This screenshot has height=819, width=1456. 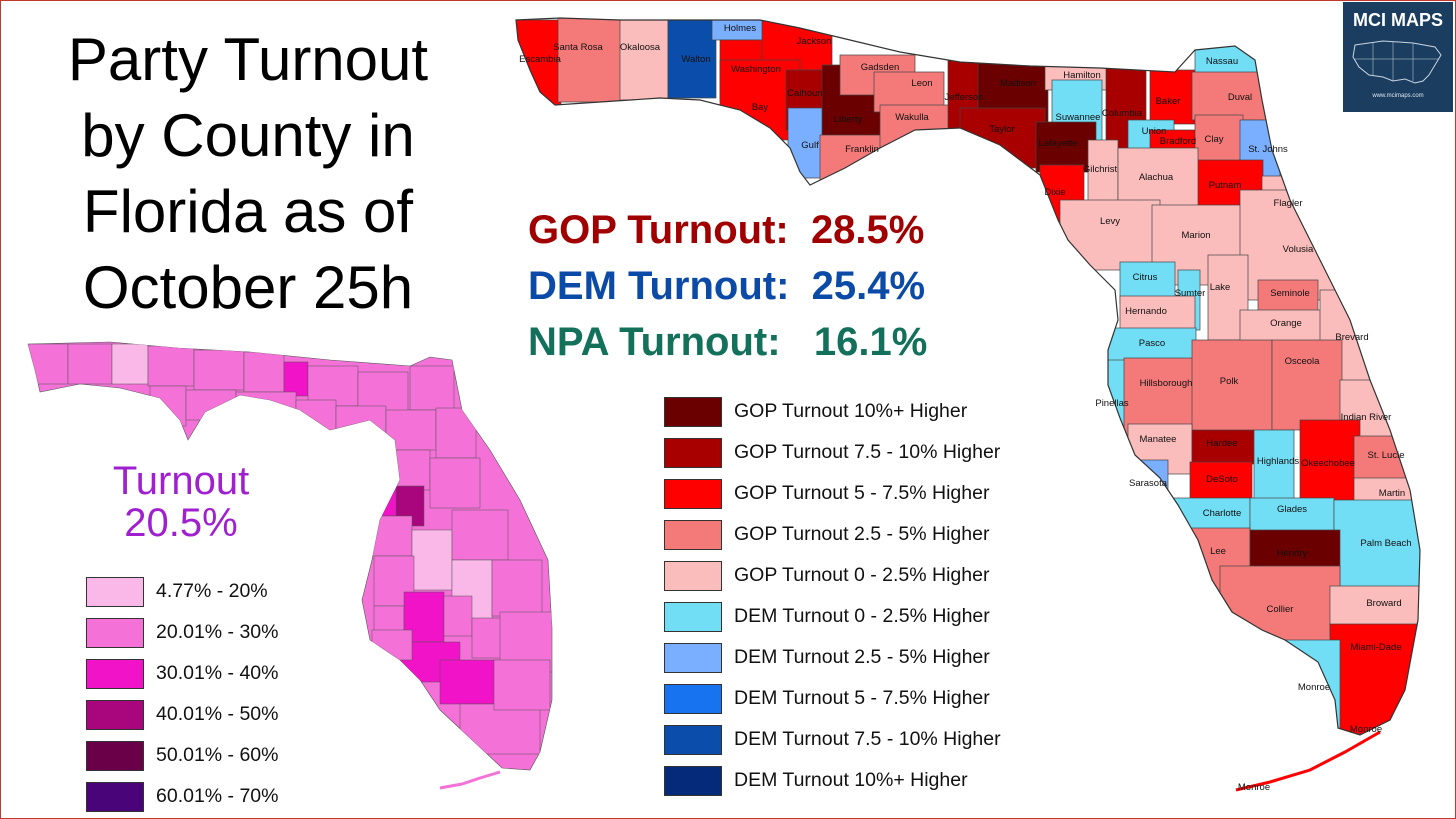 What do you see at coordinates (1232, 390) in the screenshot?
I see `county-polk` at bounding box center [1232, 390].